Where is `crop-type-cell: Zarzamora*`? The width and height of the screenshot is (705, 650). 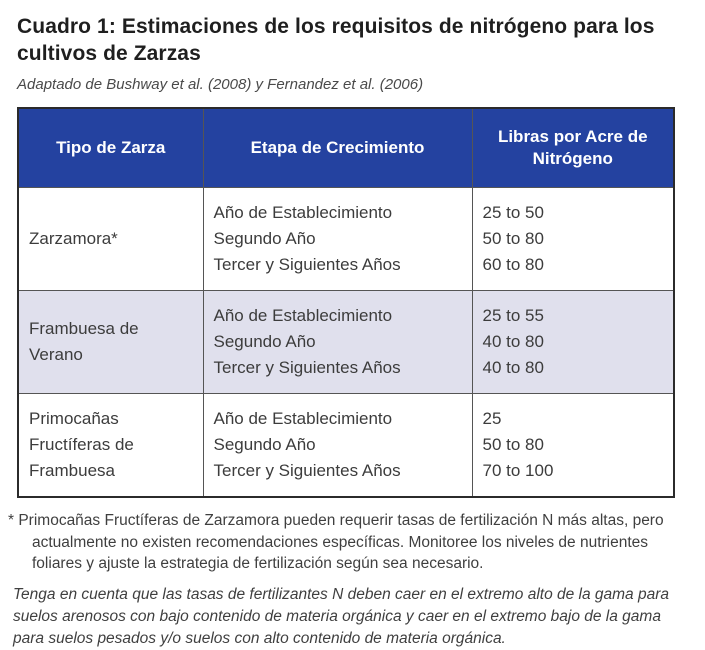 crop-type-cell: Zarzamora* is located at coordinates (110, 239).